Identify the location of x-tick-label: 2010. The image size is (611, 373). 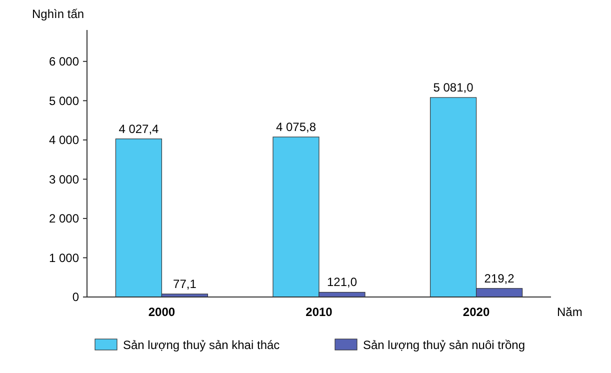
(319, 312).